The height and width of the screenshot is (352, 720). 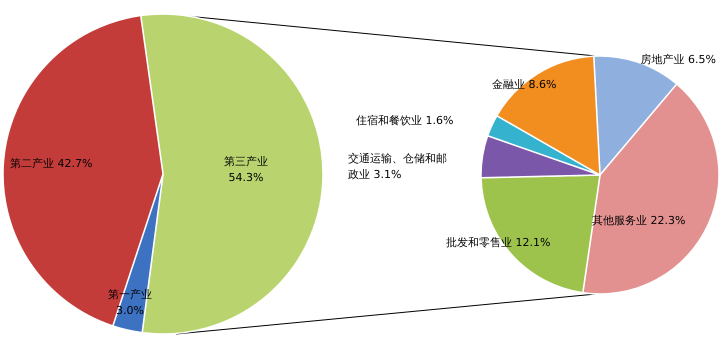 I want to click on slice-label: 其他服务业 22.3%, so click(x=639, y=220).